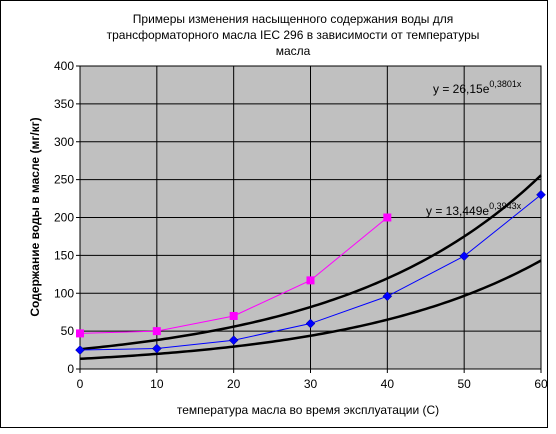 This screenshot has width=556, height=434. Describe the element at coordinates (541, 384) in the screenshot. I see `x-tick-label: 60` at that location.